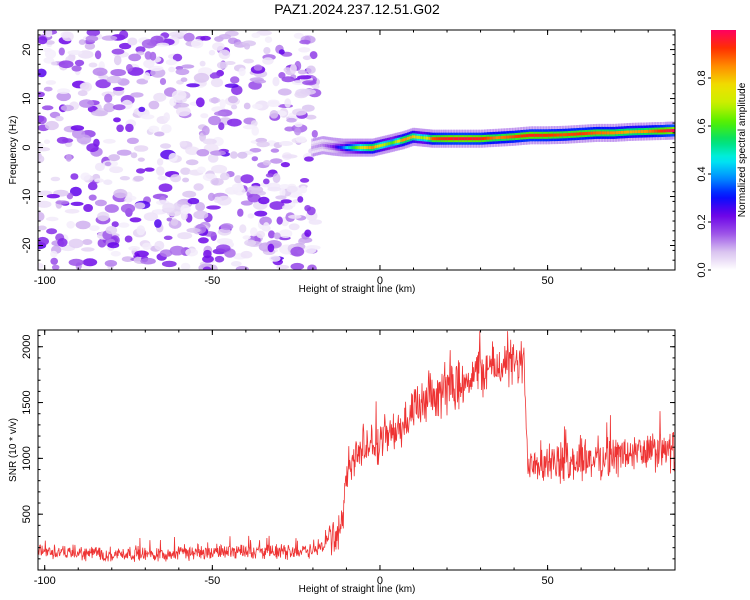  I want to click on x-tick-label: 0, so click(380, 281).